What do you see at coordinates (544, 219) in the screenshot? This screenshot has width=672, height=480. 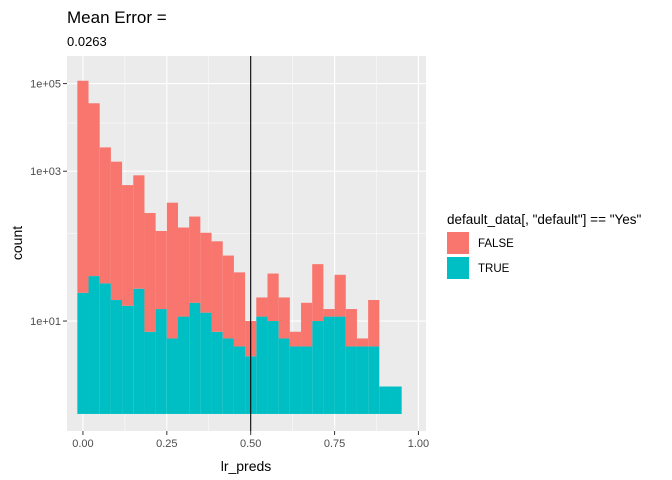 I see `legend-title: default_data[, "default"] == "Yes"` at bounding box center [544, 219].